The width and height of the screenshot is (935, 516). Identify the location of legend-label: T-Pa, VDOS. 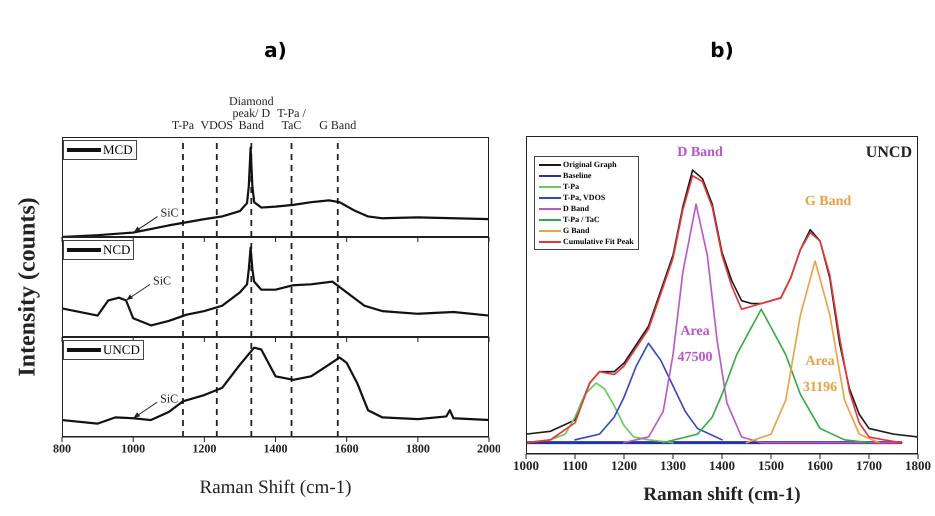
(584, 197).